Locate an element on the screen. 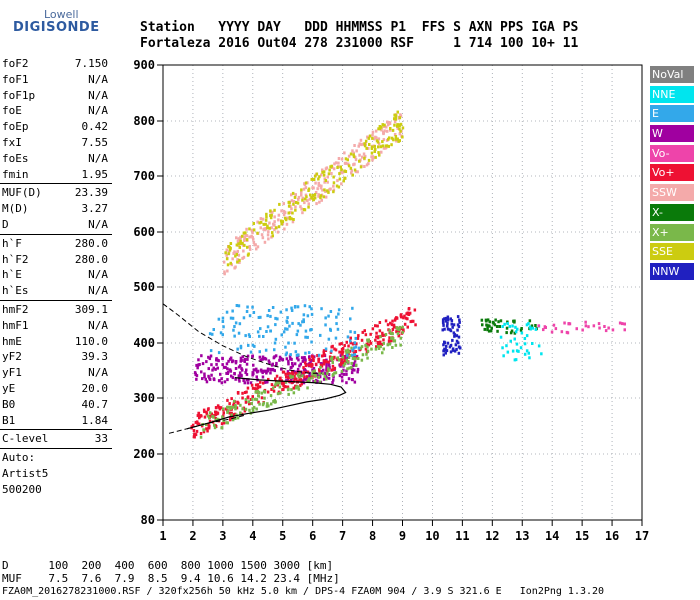  param-row: foEs N/A is located at coordinates (56, 159).